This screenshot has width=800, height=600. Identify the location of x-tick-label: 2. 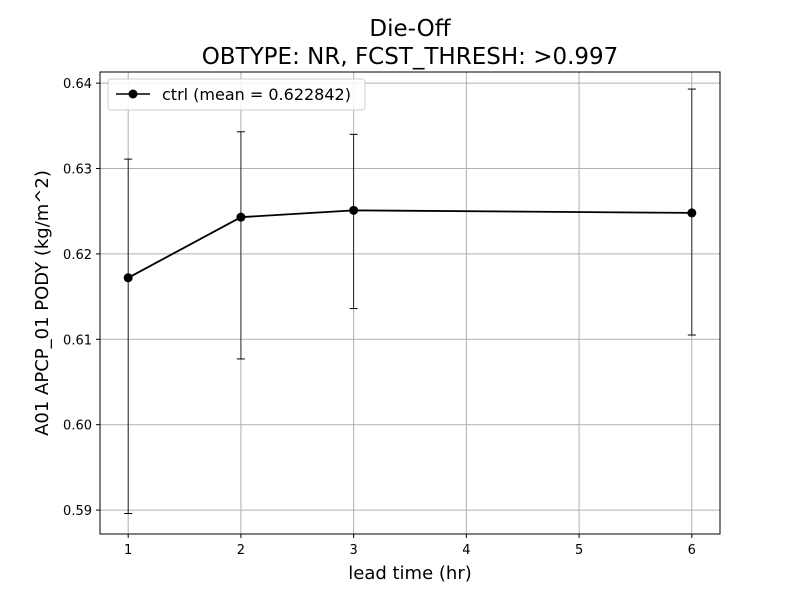
(241, 550).